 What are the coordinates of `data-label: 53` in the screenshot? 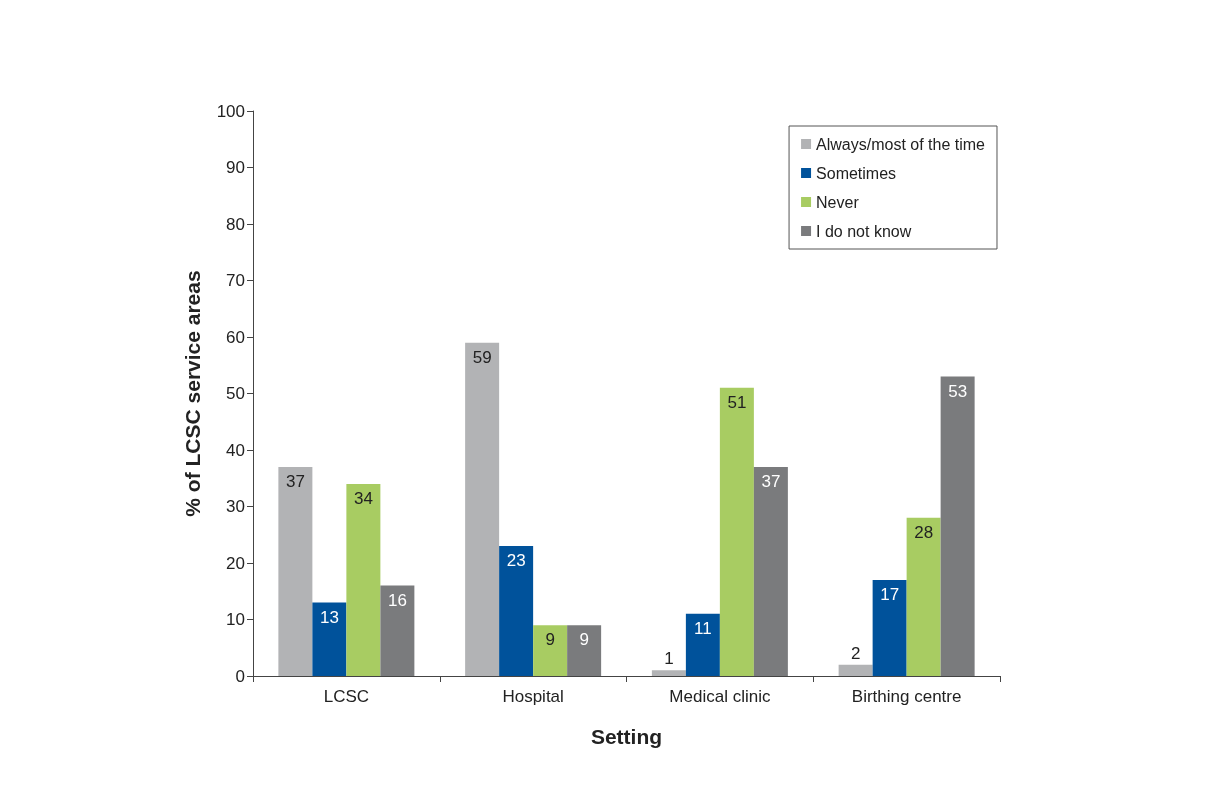 It's located at (958, 391).